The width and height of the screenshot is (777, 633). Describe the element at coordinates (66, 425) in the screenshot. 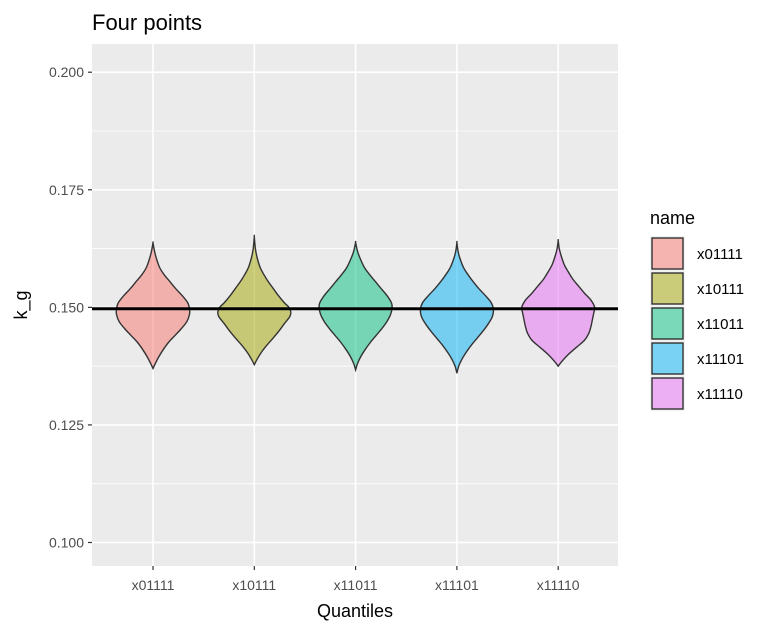

I see `y-tick-label: 0.125` at that location.